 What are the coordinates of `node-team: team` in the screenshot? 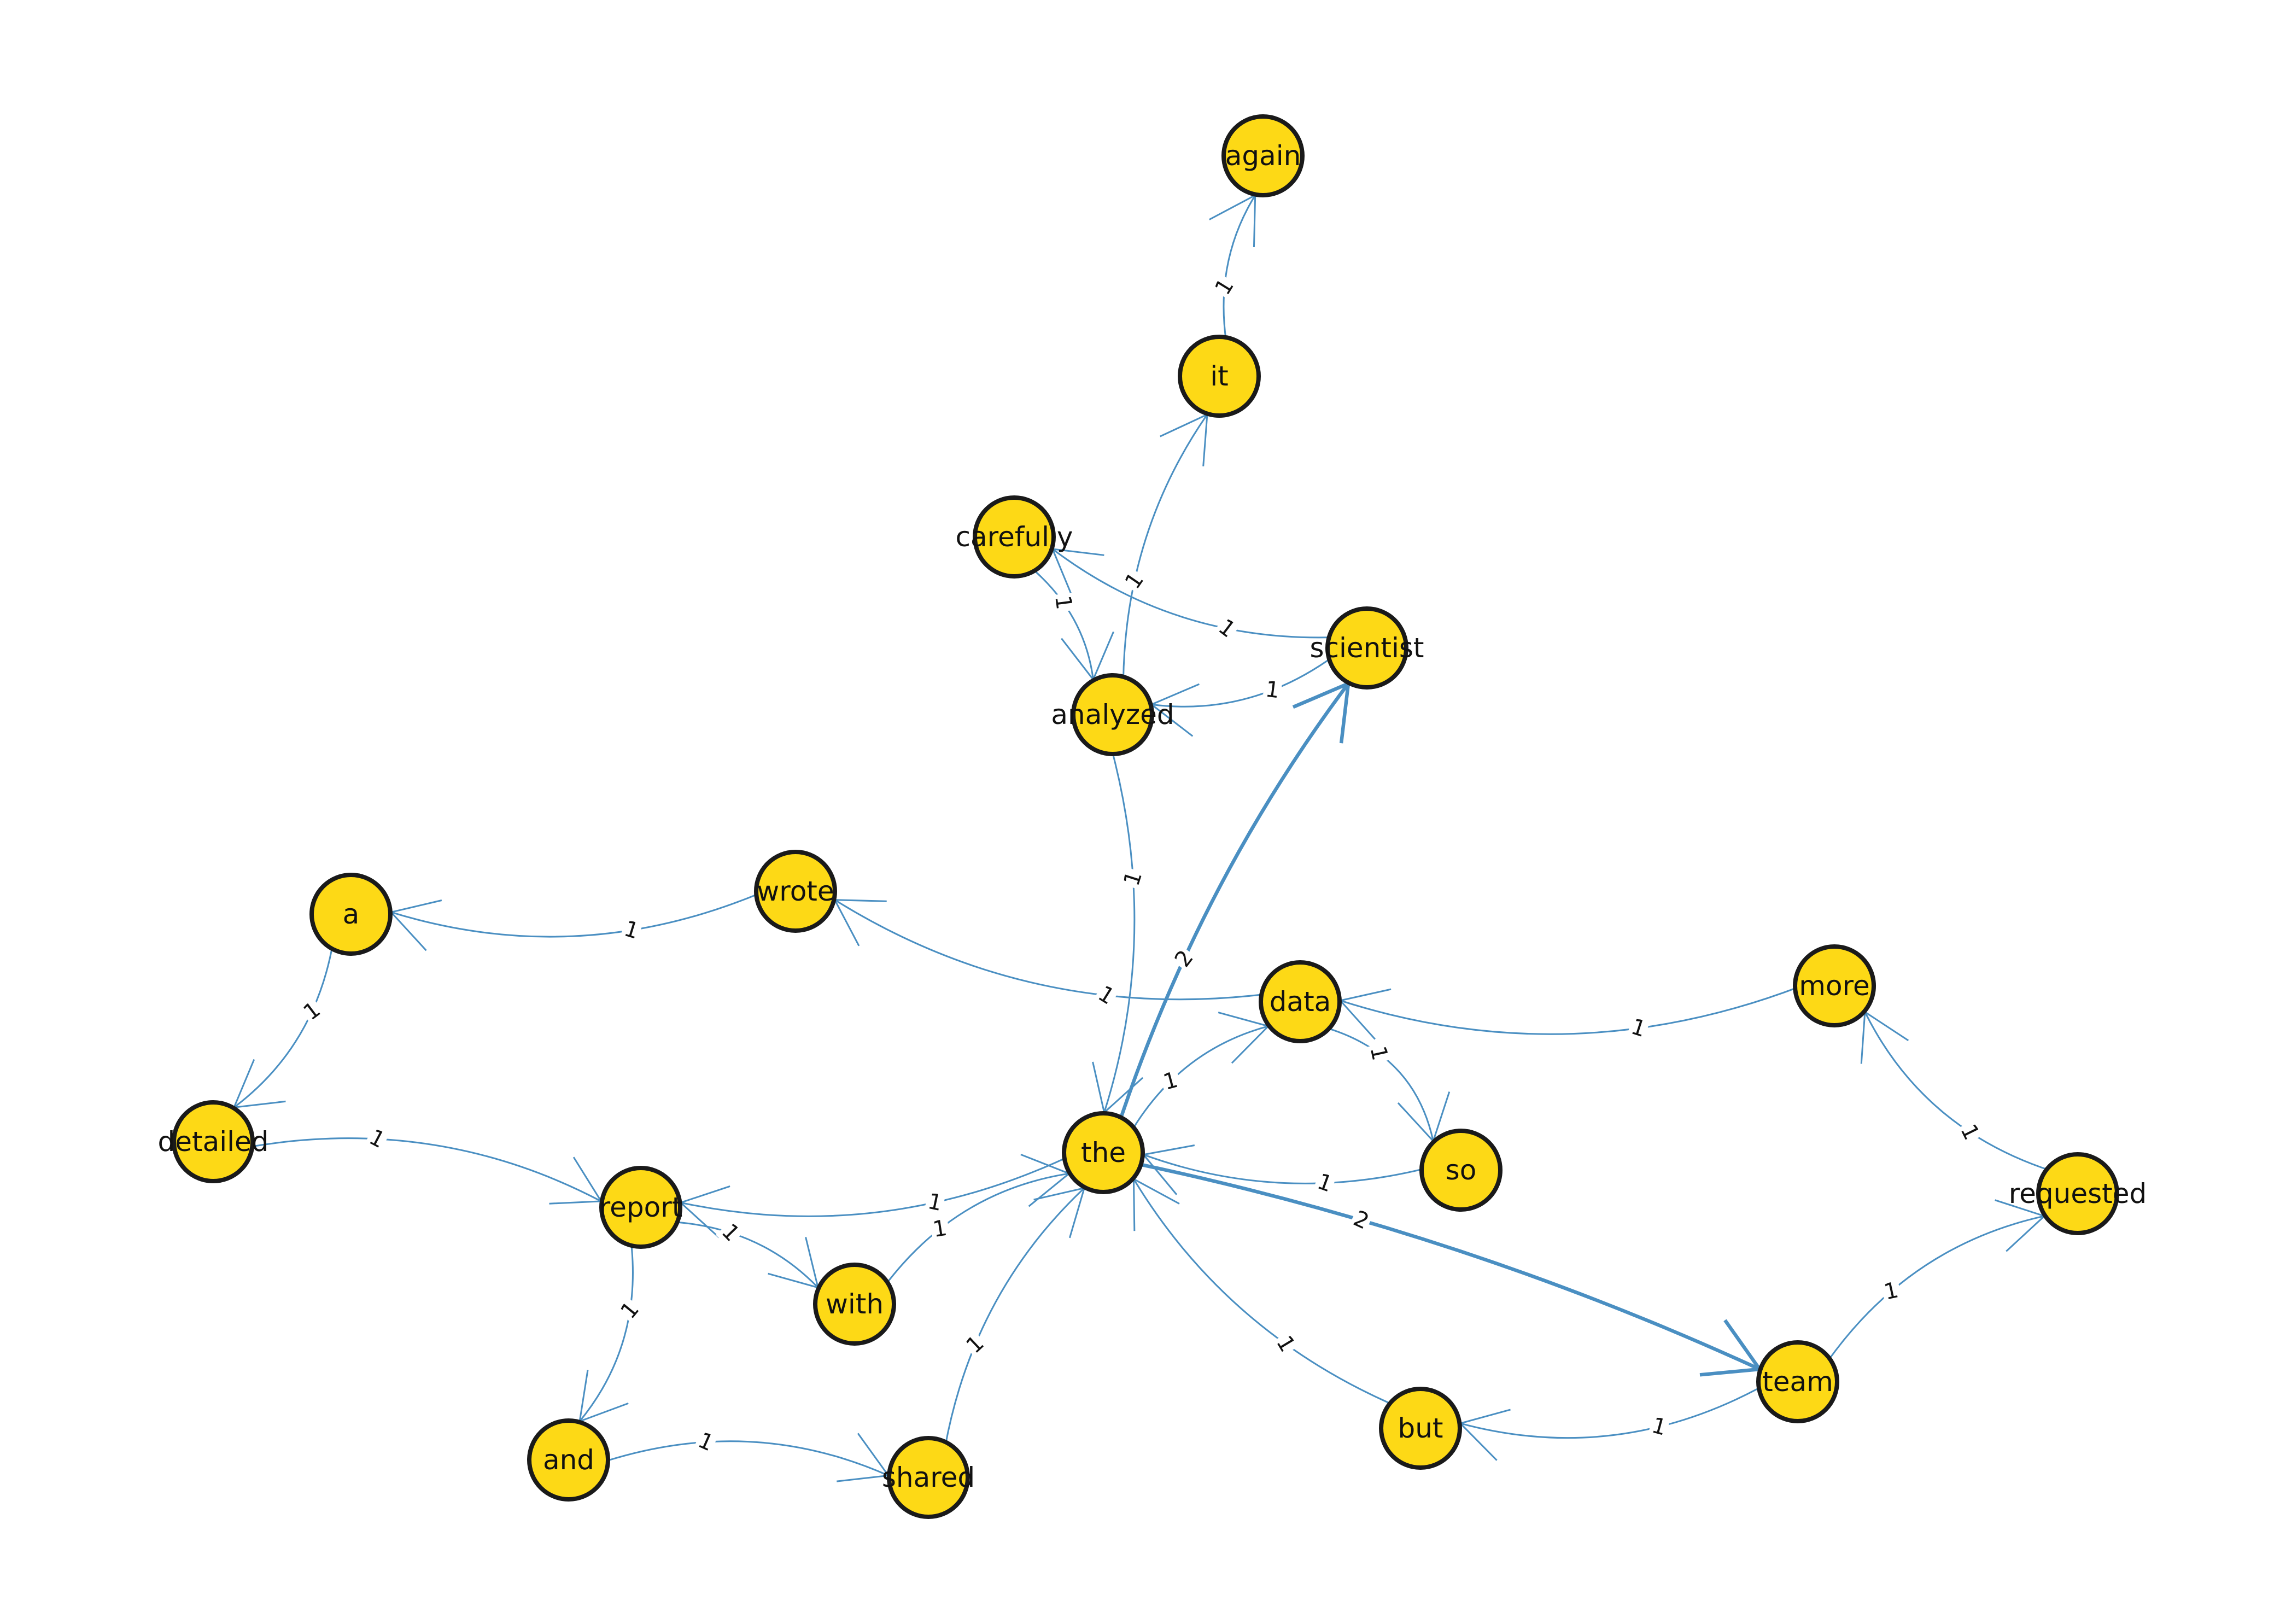 It's located at (1798, 1381).